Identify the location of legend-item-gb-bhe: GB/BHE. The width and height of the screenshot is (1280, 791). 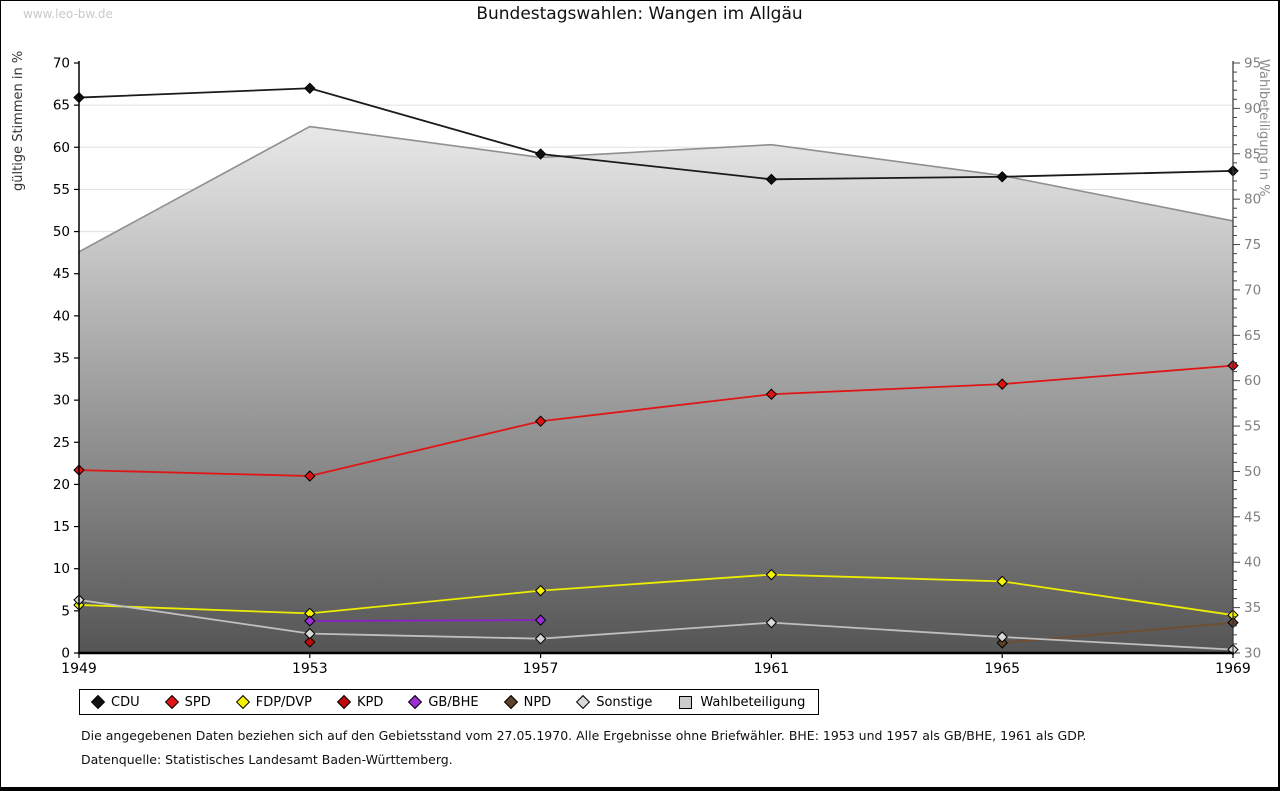
(443, 702).